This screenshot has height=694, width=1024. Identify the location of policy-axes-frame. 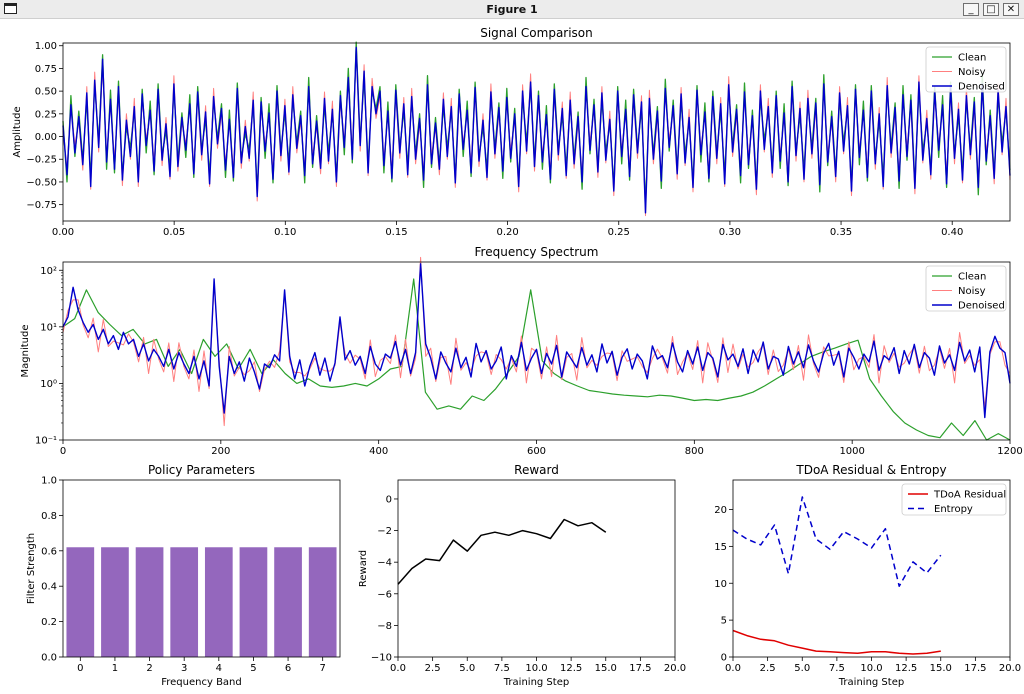
(201, 568).